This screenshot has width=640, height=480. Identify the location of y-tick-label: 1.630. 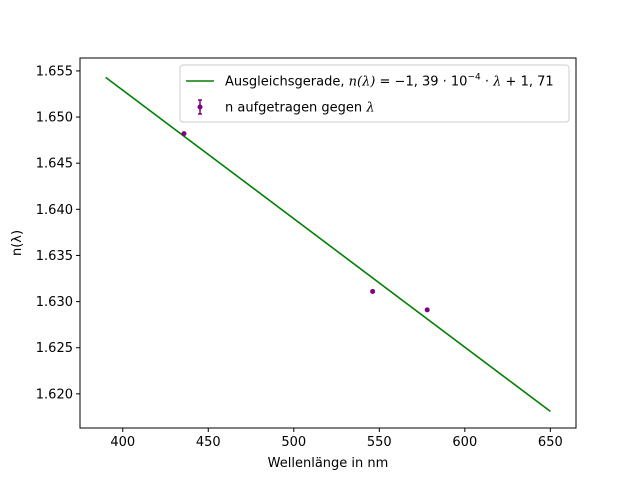
(54, 302).